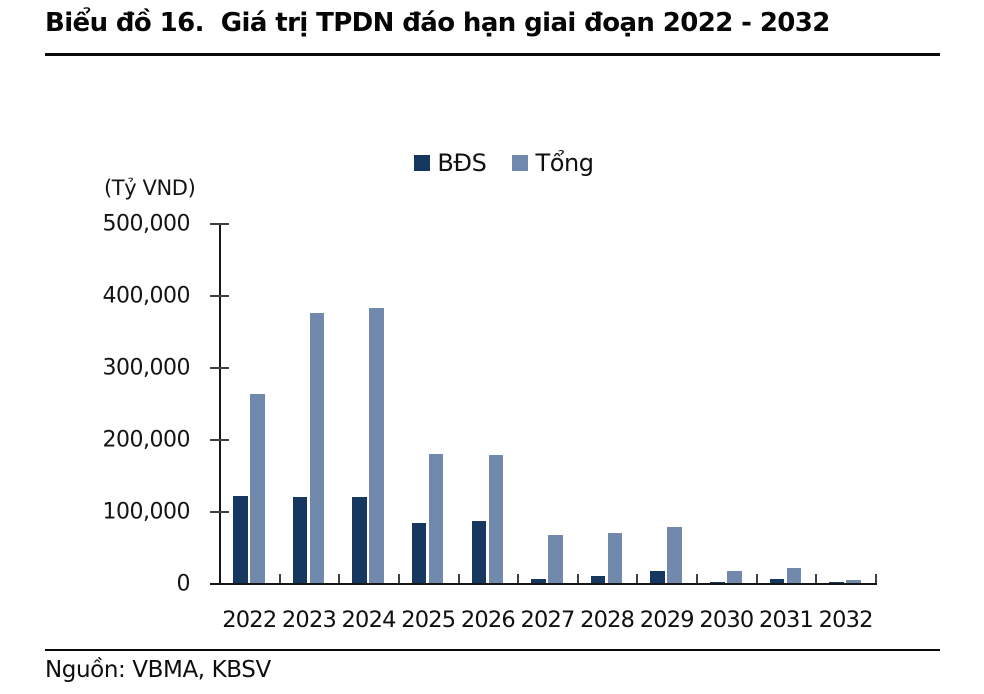  What do you see at coordinates (538, 581) in the screenshot?
I see `bar-bds-2027` at bounding box center [538, 581].